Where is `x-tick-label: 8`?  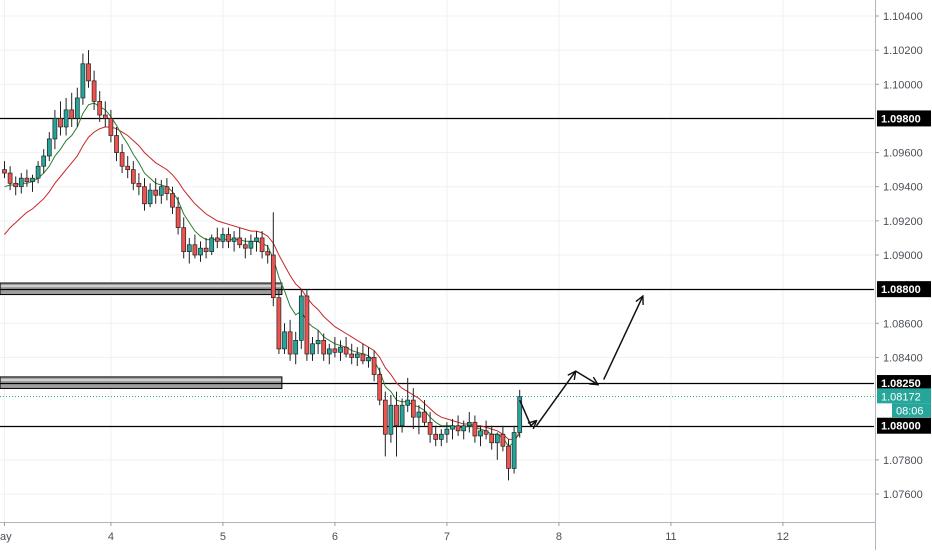 x-tick-label: 8 is located at coordinates (559, 537).